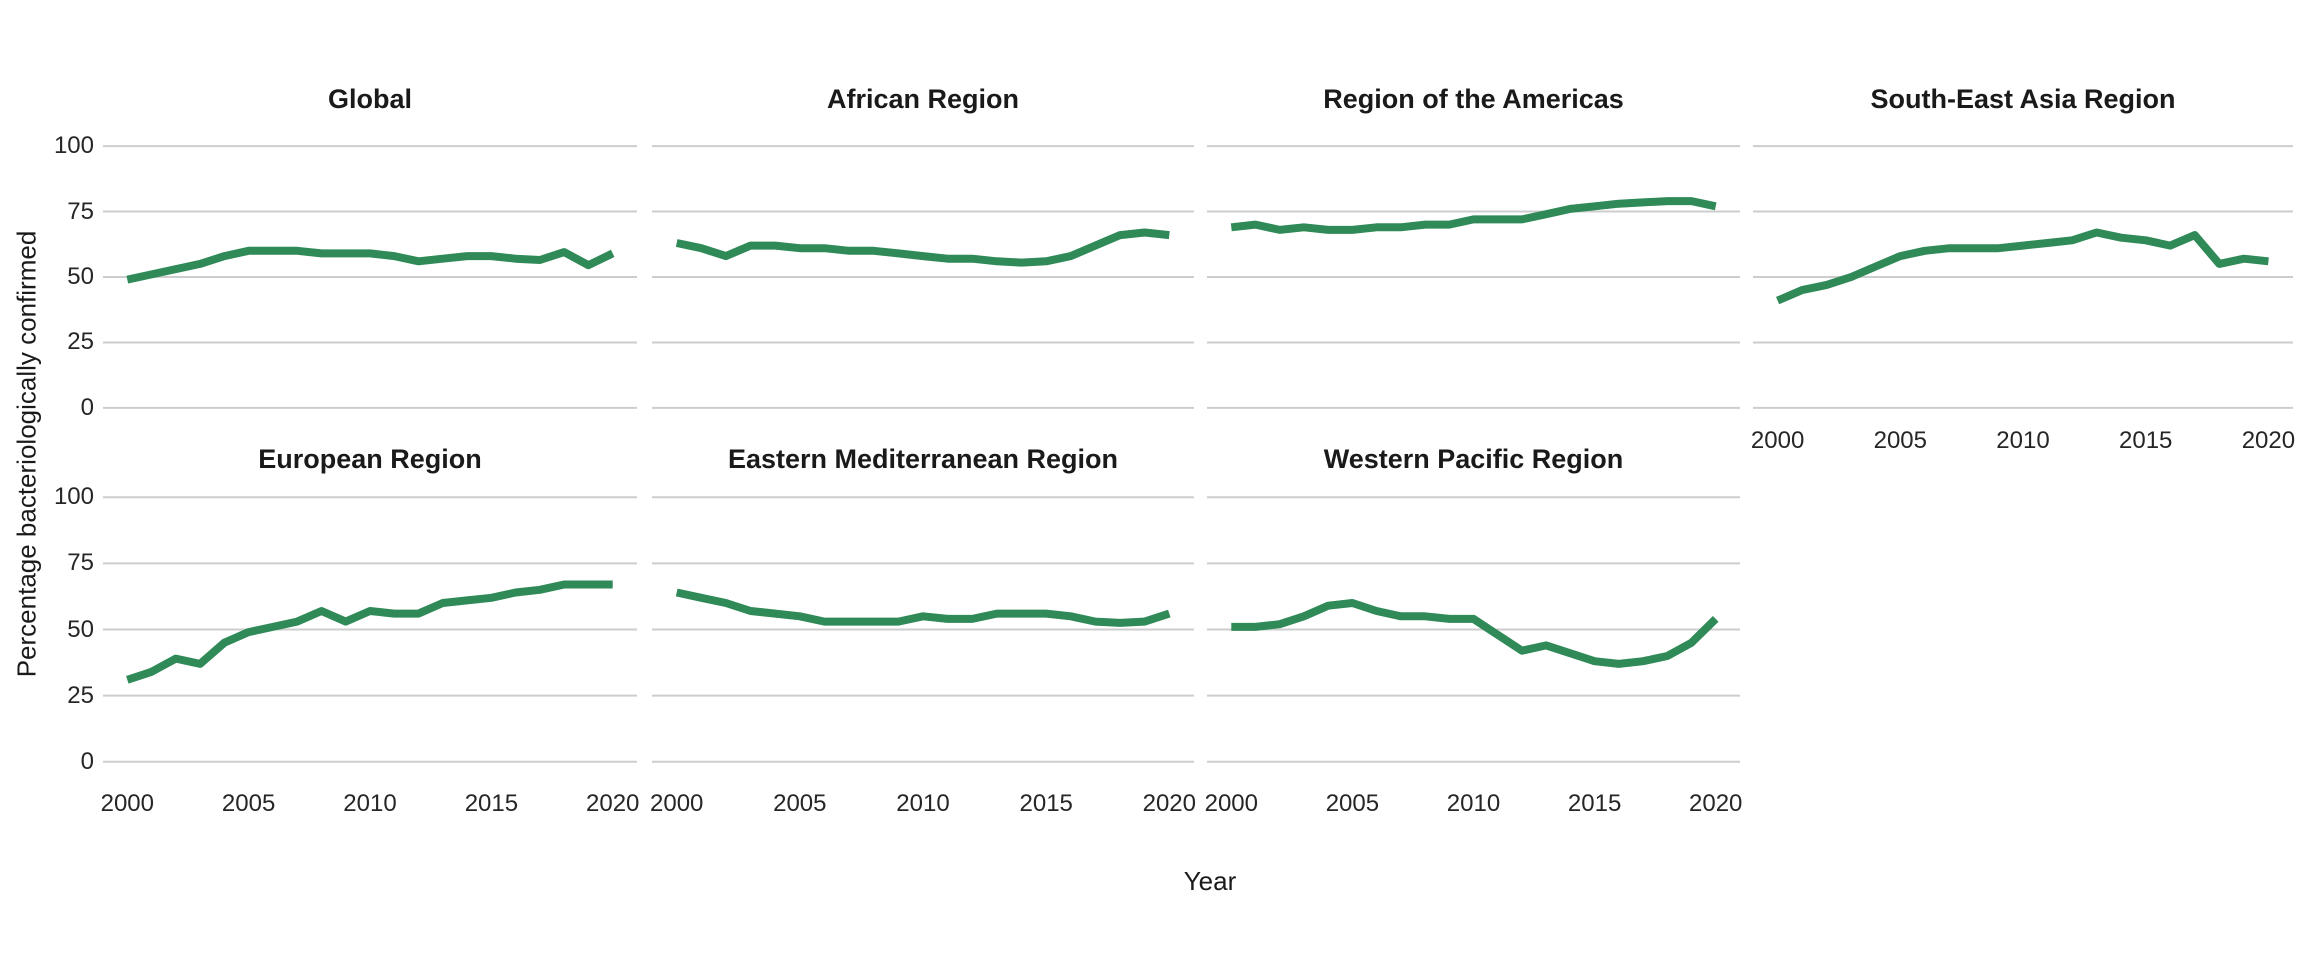 The image size is (2304, 960). I want to click on panel-plot-south-east-asia-region, so click(2023, 277).